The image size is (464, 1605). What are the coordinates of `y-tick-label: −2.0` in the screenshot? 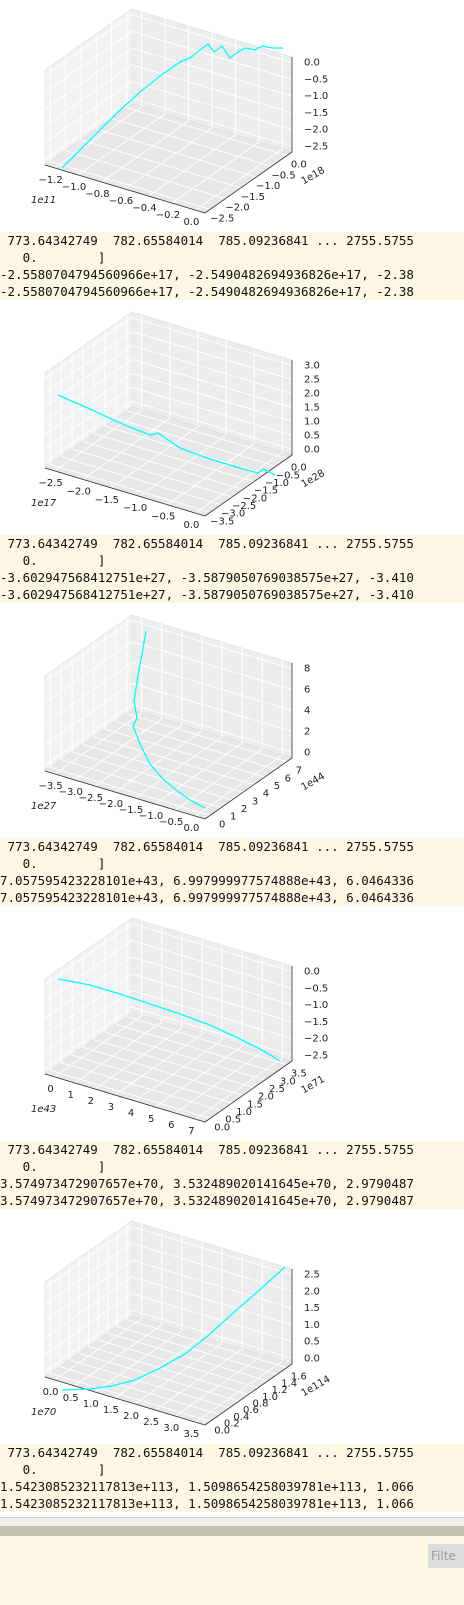 It's located at (255, 498).